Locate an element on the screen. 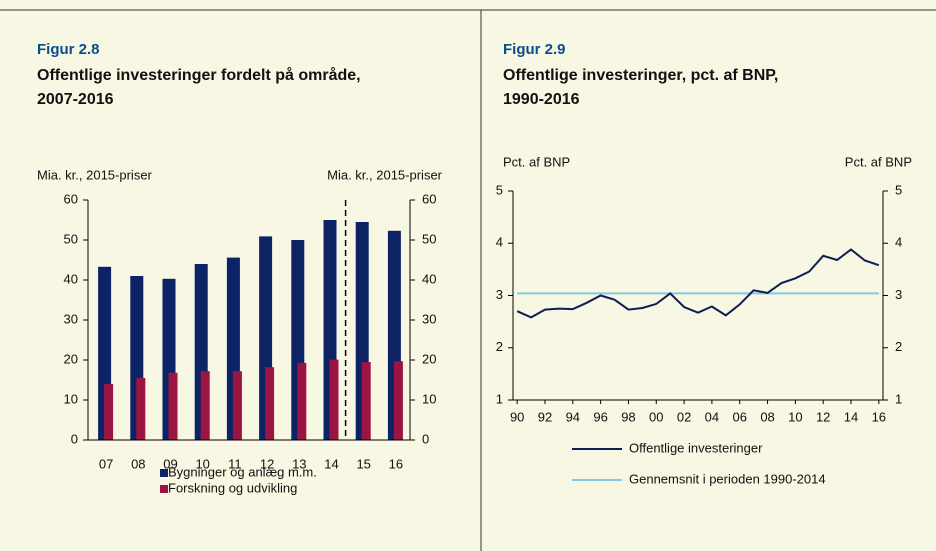  y-tick-label: 30 is located at coordinates (71, 318).